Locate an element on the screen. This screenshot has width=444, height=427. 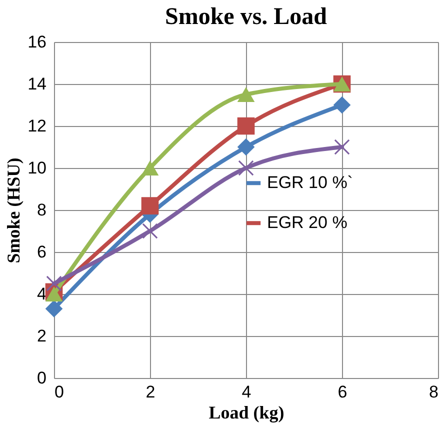
legend-label: EGR 20 % is located at coordinates (307, 222).